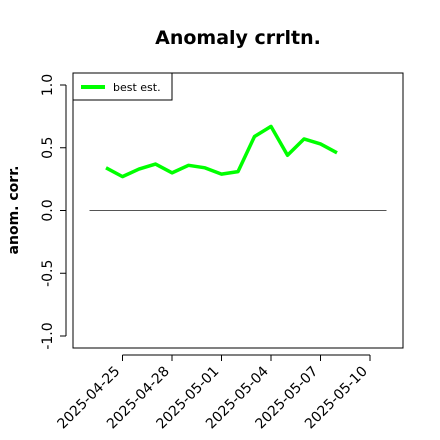  What do you see at coordinates (48, 335) in the screenshot?
I see `y-tick-label: -1.0` at bounding box center [48, 335].